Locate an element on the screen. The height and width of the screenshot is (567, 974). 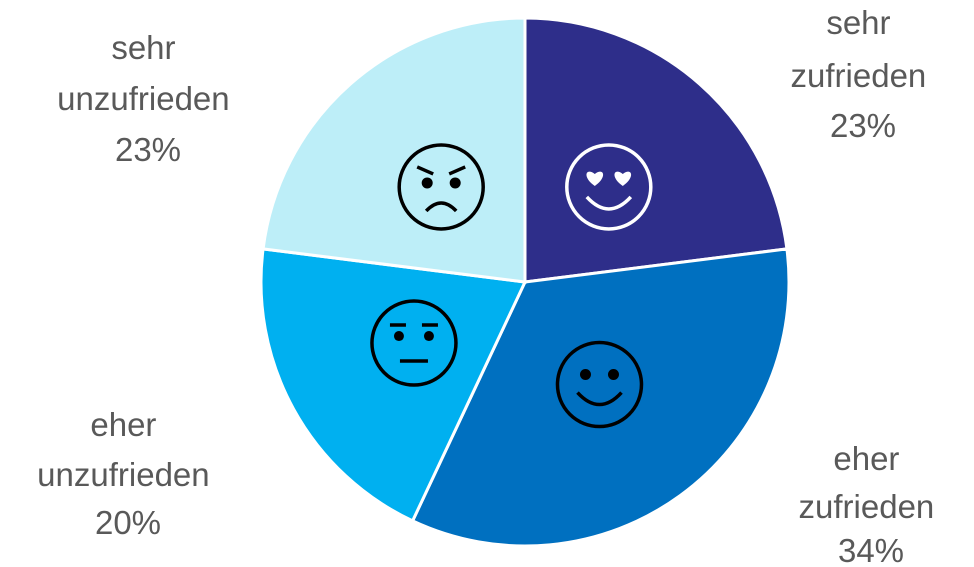
slice-icons is located at coordinates (511, 286).